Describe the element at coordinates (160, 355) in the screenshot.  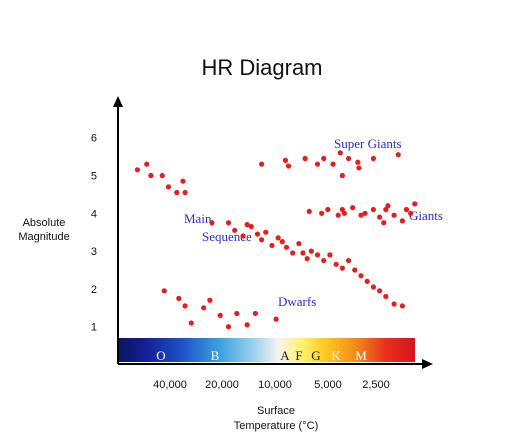
I see `spectral-class-label: O` at that location.